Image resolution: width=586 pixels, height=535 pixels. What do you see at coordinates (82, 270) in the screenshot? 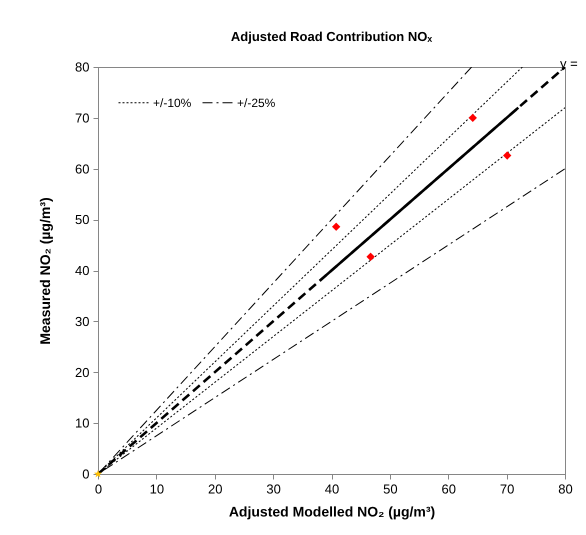
I see `y-tick-label: 40` at bounding box center [82, 270].